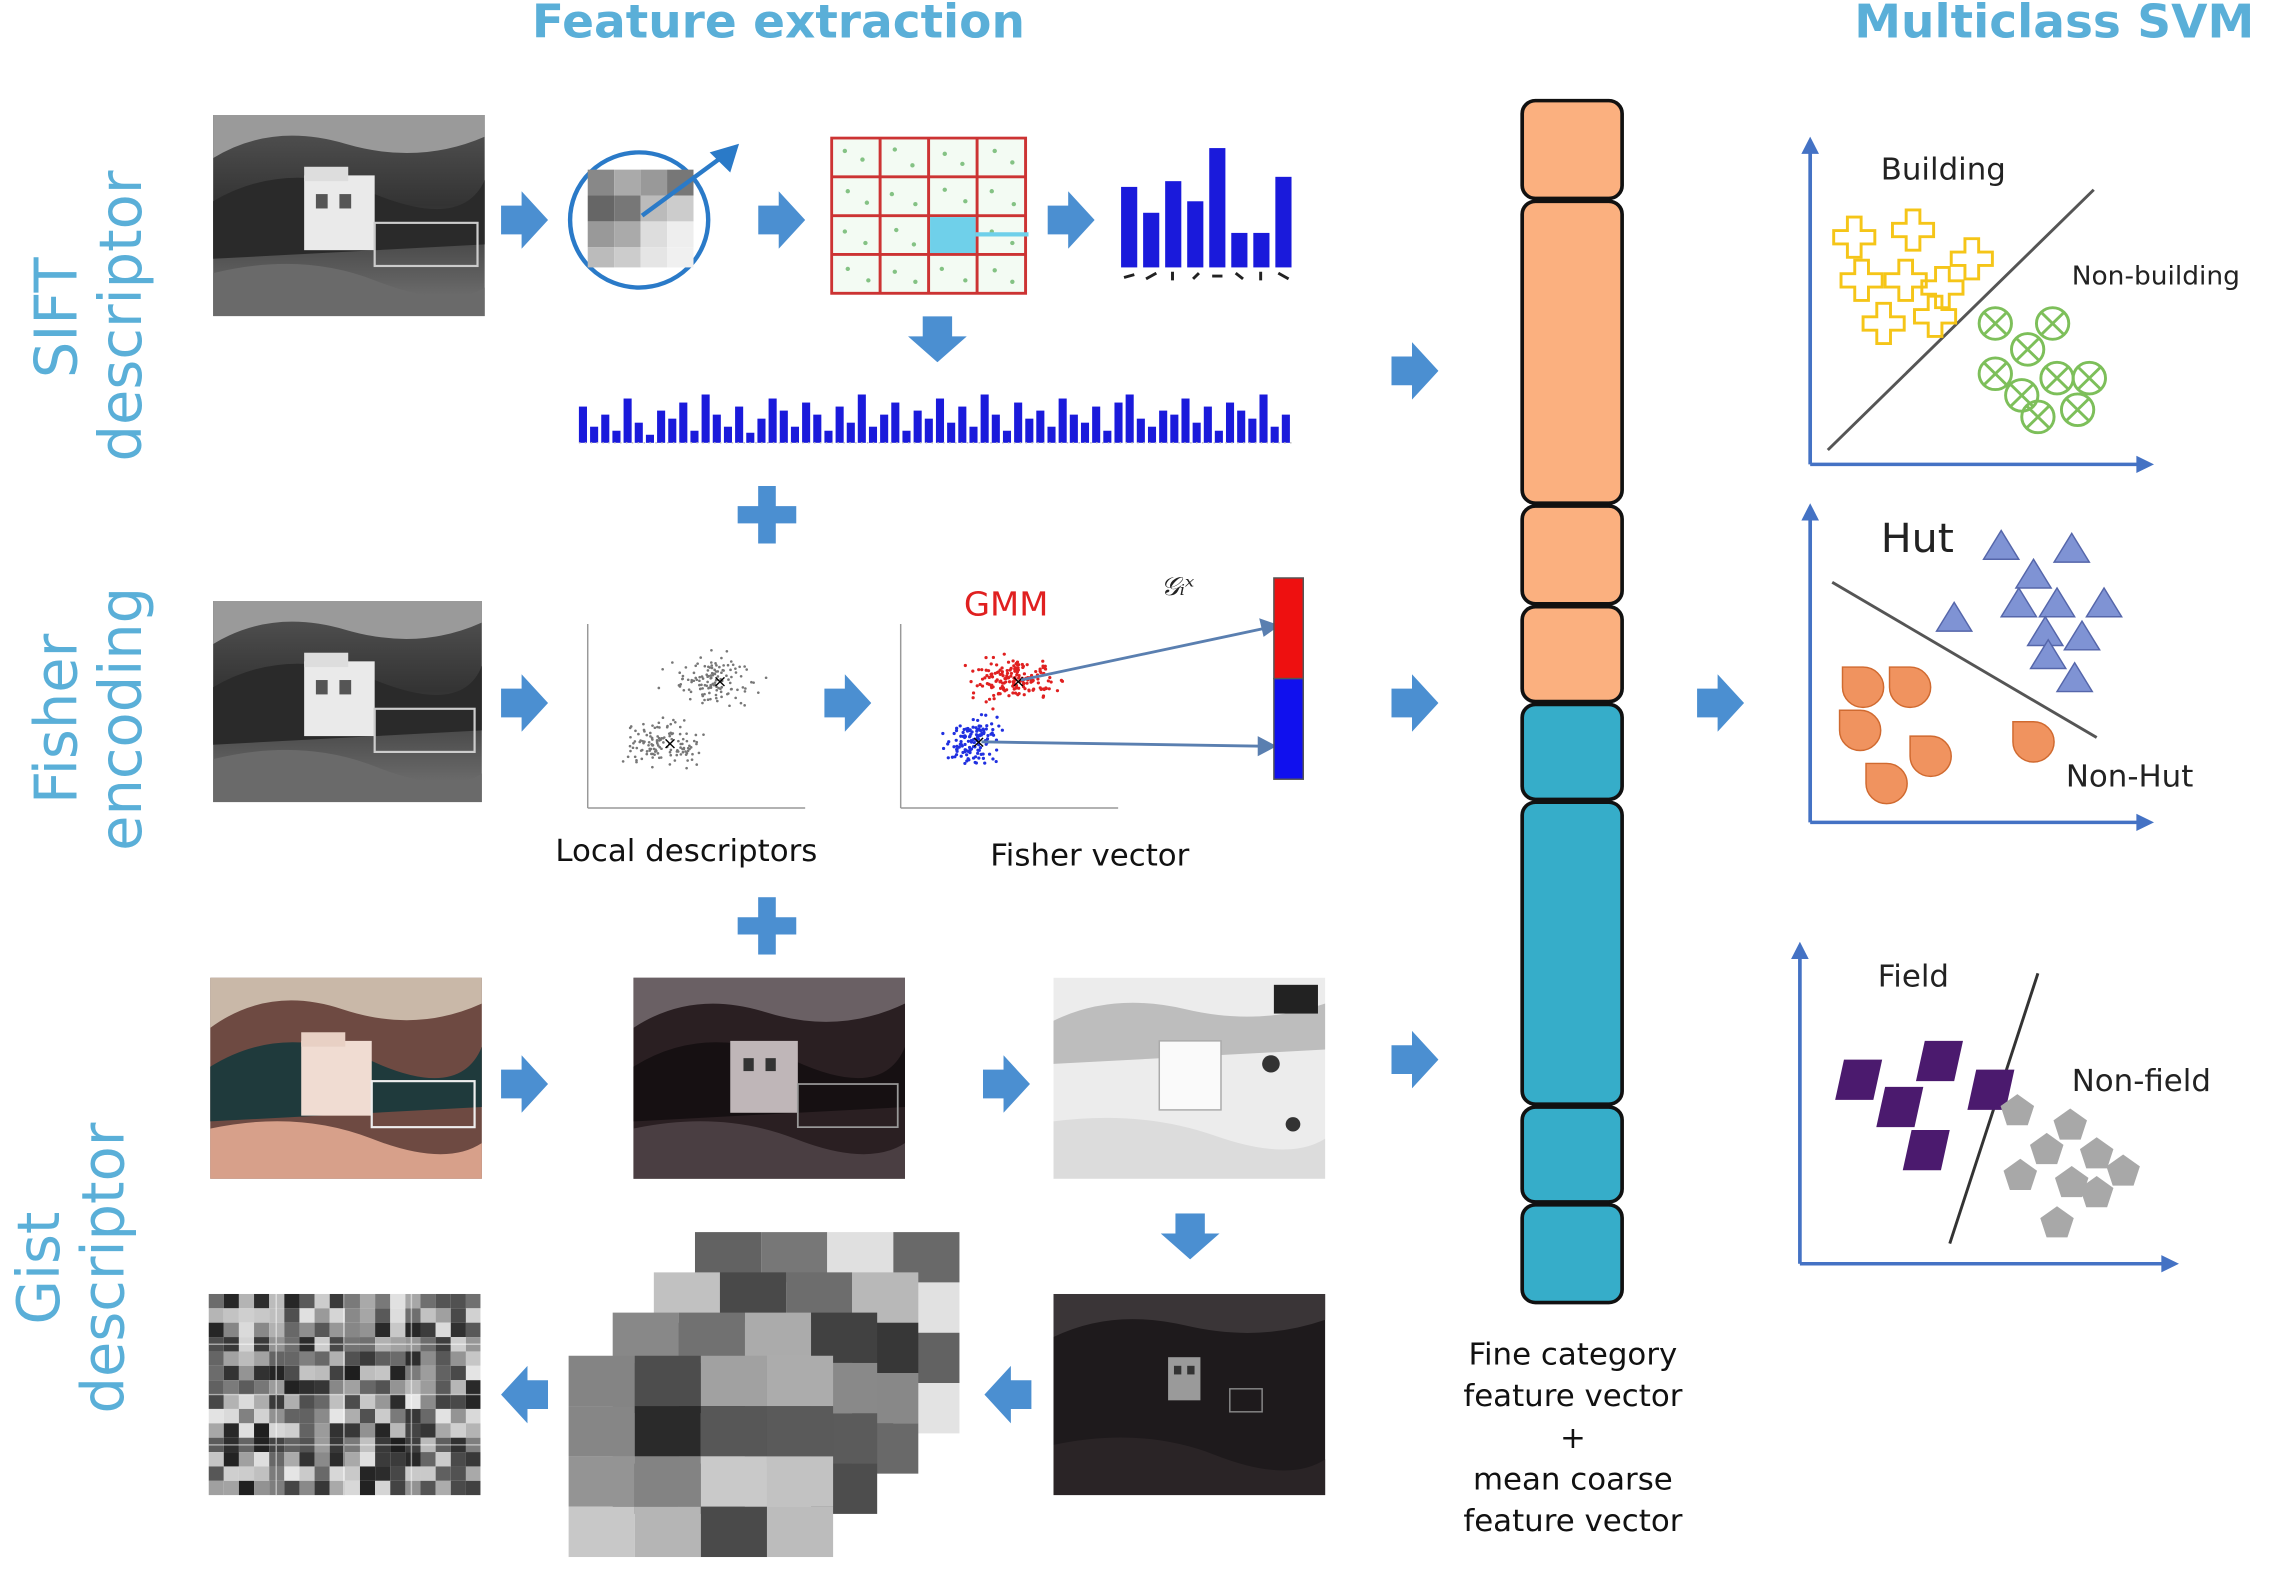 The width and height of the screenshot is (2273, 1570). I want to click on filtered-image-dark, so click(769, 1078).